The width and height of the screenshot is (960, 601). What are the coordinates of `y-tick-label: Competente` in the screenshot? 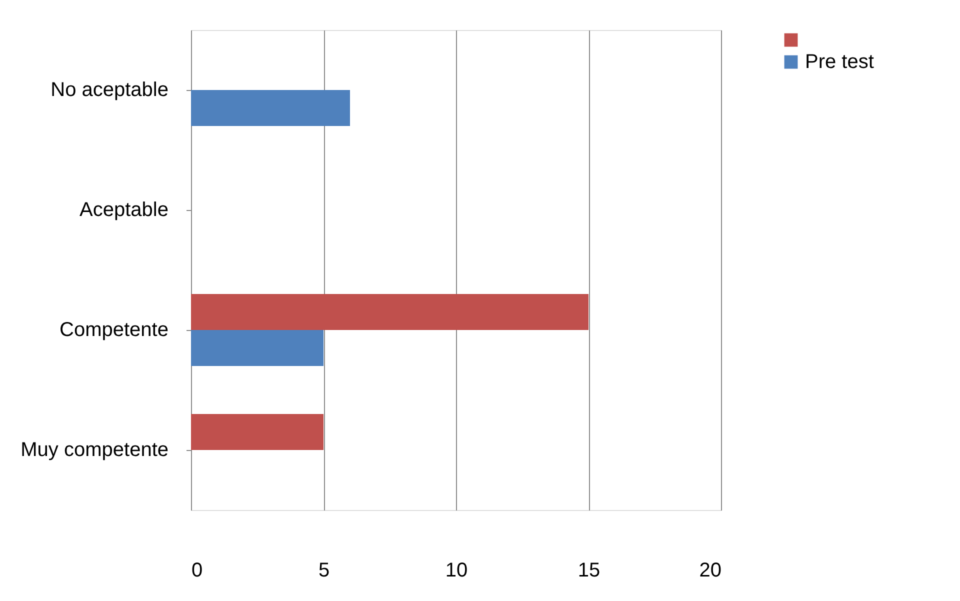 It's located at (114, 330).